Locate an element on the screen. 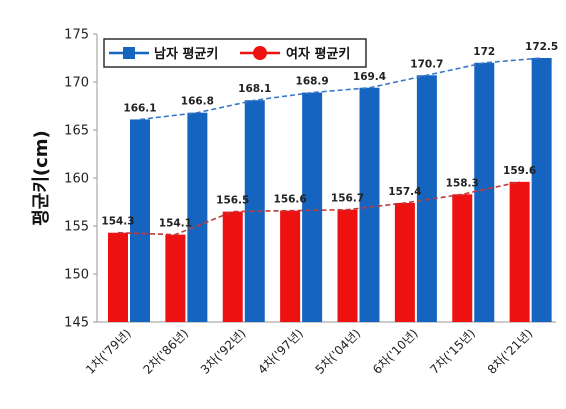 The width and height of the screenshot is (566, 409). male-data-label: 168.9 is located at coordinates (312, 82).